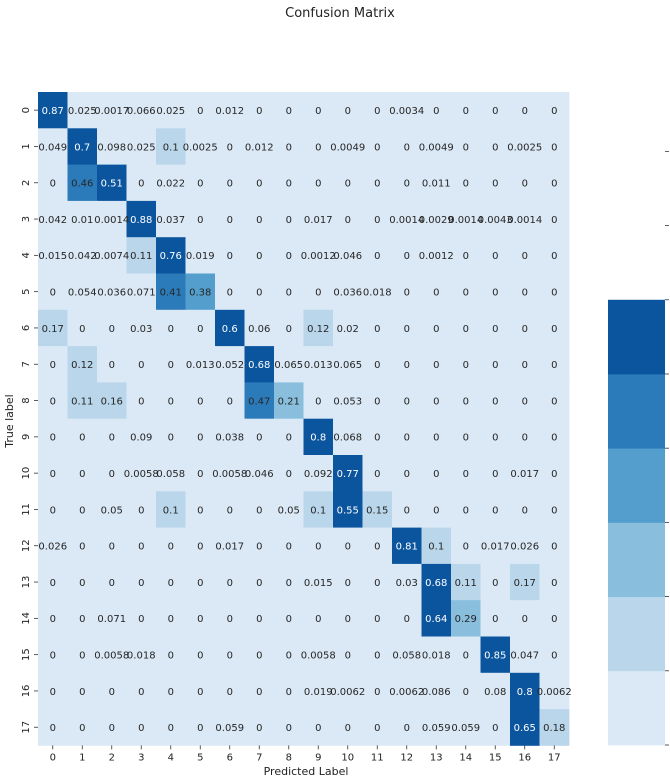 The image size is (670, 784). Describe the element at coordinates (26, 291) in the screenshot. I see `y-tick-label: 5` at that location.